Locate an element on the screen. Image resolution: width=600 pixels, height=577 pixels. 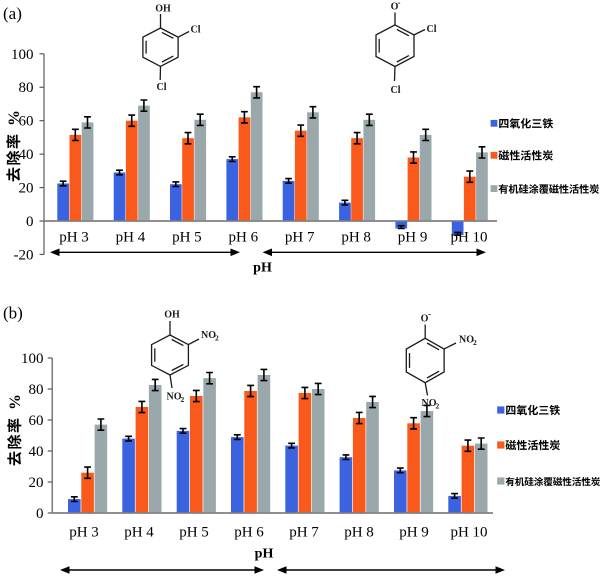
svg-text: (b) is located at coordinates (13, 313).